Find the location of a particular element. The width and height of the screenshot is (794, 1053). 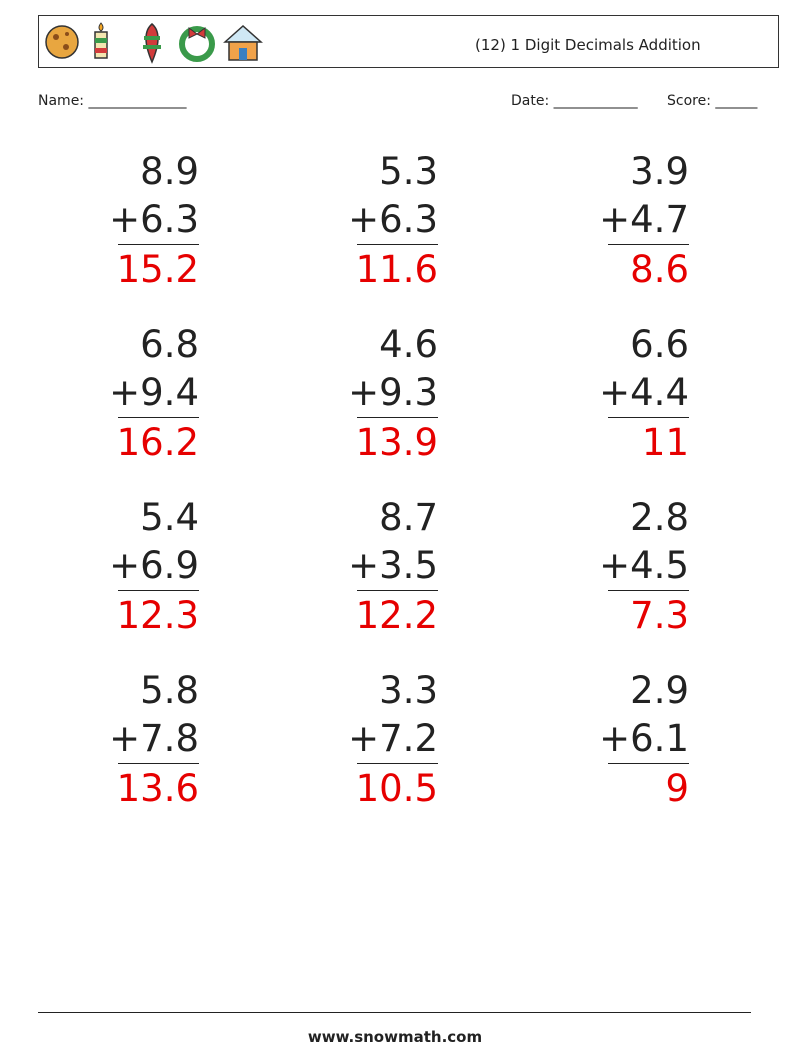

answer: 9 is located at coordinates (677, 788).